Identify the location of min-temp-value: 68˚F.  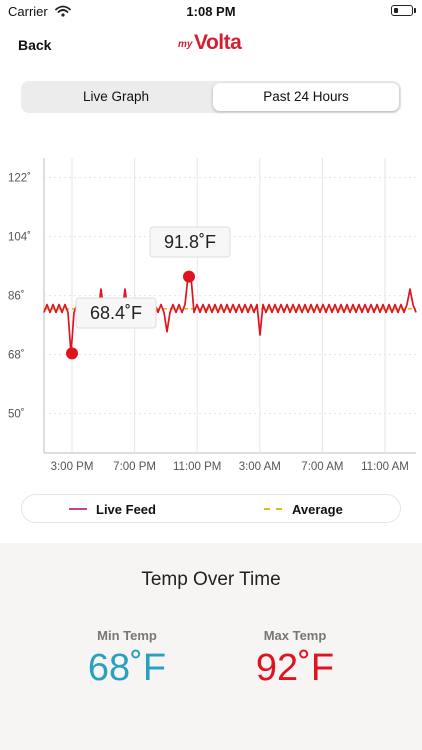
(127, 668).